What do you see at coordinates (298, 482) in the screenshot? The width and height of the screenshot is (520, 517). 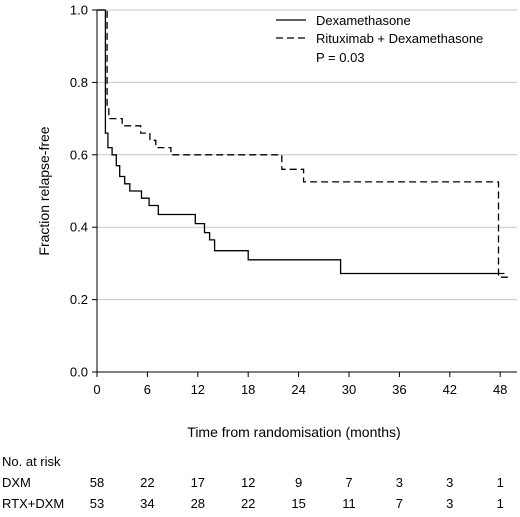 I see `risk-value-dxm-4: 9` at bounding box center [298, 482].